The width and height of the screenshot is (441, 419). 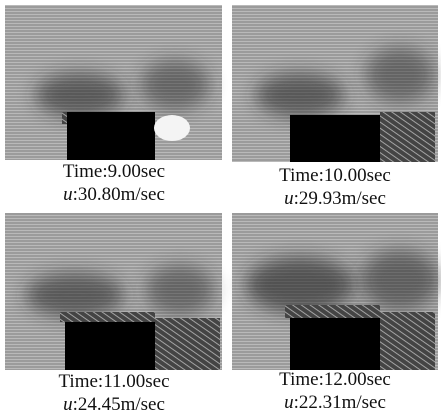 What do you see at coordinates (118, 404) in the screenshot?
I see `speed: :24.45m/sec` at bounding box center [118, 404].